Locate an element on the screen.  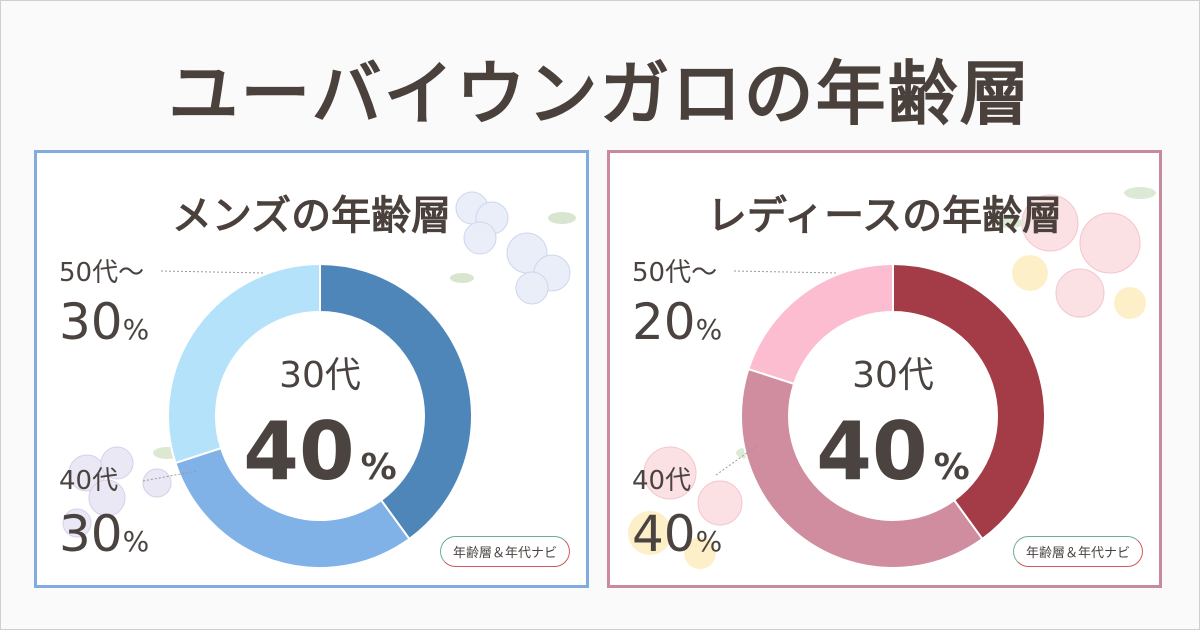
womens-50s-percent: 20 is located at coordinates (664, 322).